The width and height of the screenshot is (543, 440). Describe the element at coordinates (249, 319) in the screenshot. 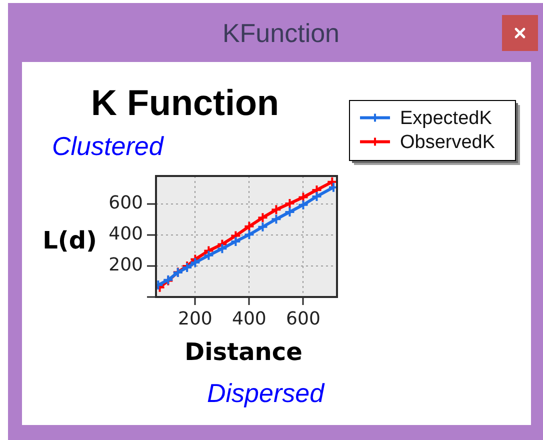

I see `x-tick-label: 400` at that location.